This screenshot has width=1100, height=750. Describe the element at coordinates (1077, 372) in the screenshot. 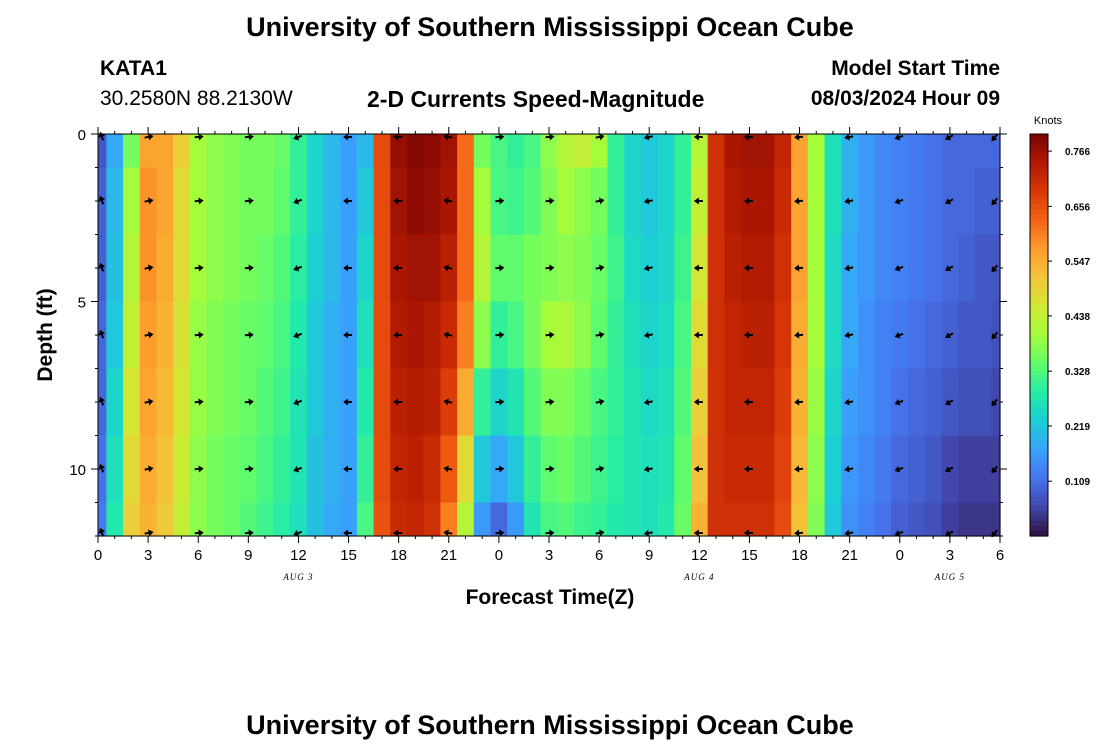

I see `colorbar-tick-label: 0.328` at that location.